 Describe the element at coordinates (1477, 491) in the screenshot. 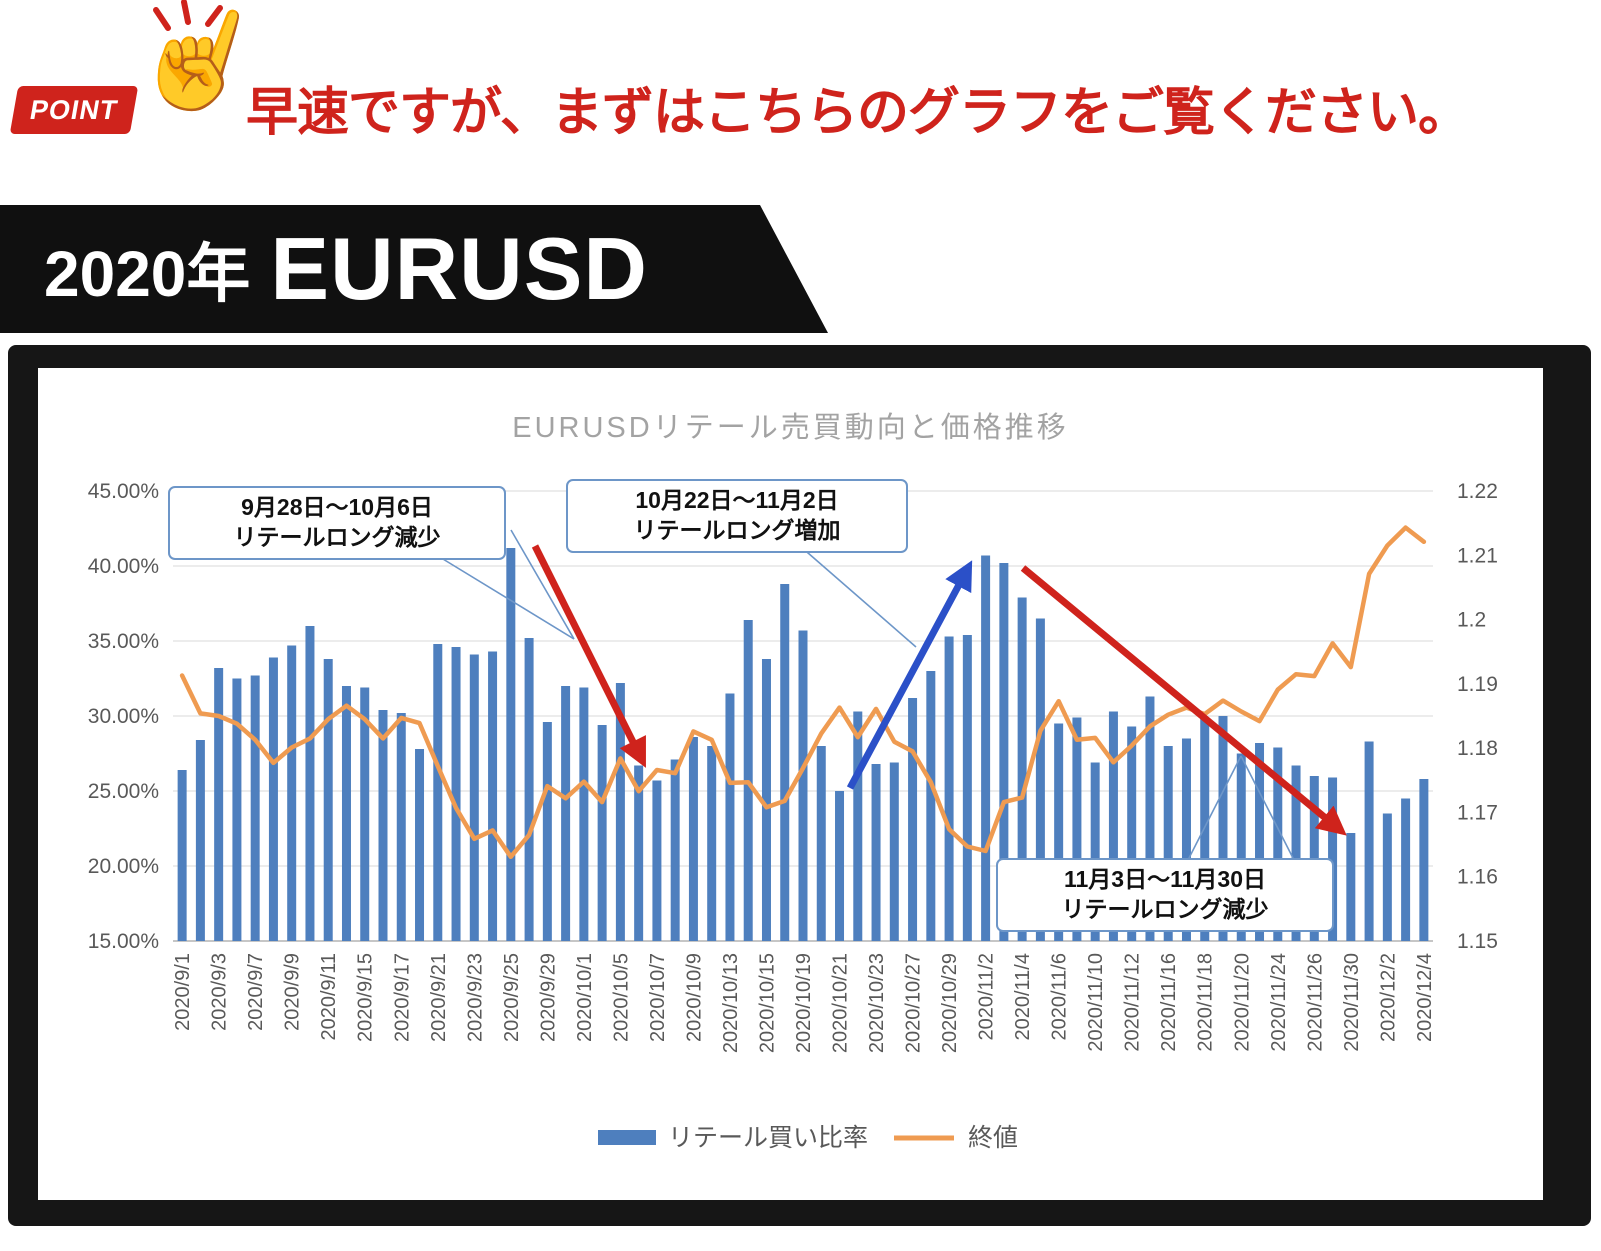

I see `right-axis-tick: 1.22` at that location.